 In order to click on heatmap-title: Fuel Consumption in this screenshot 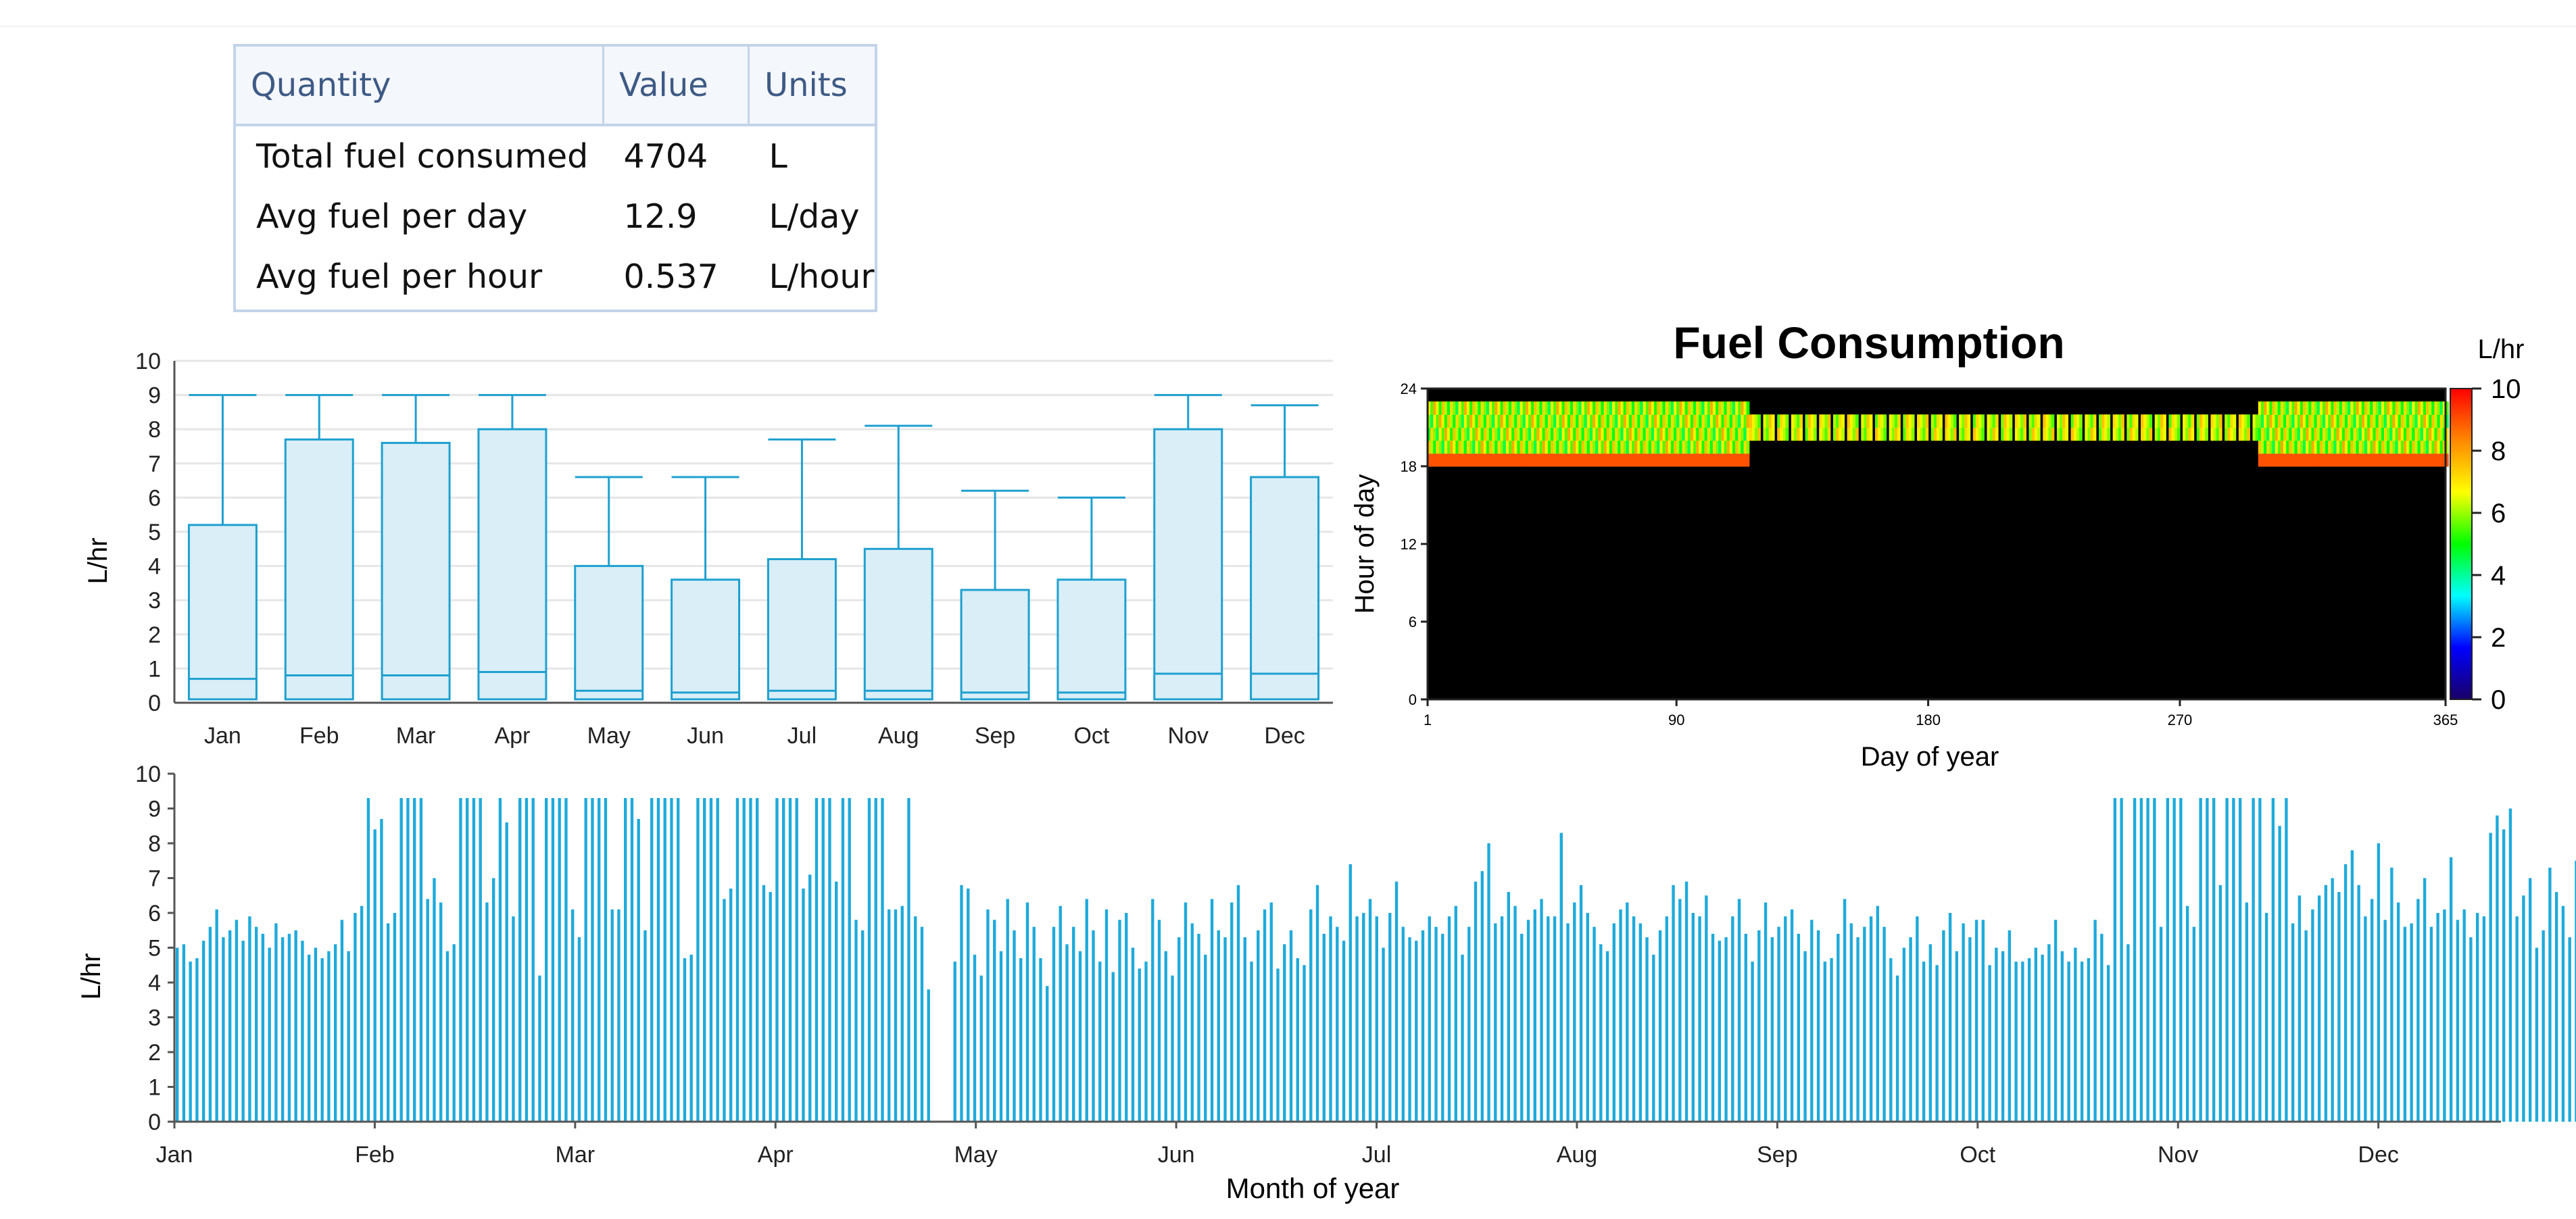, I will do `click(1868, 343)`.